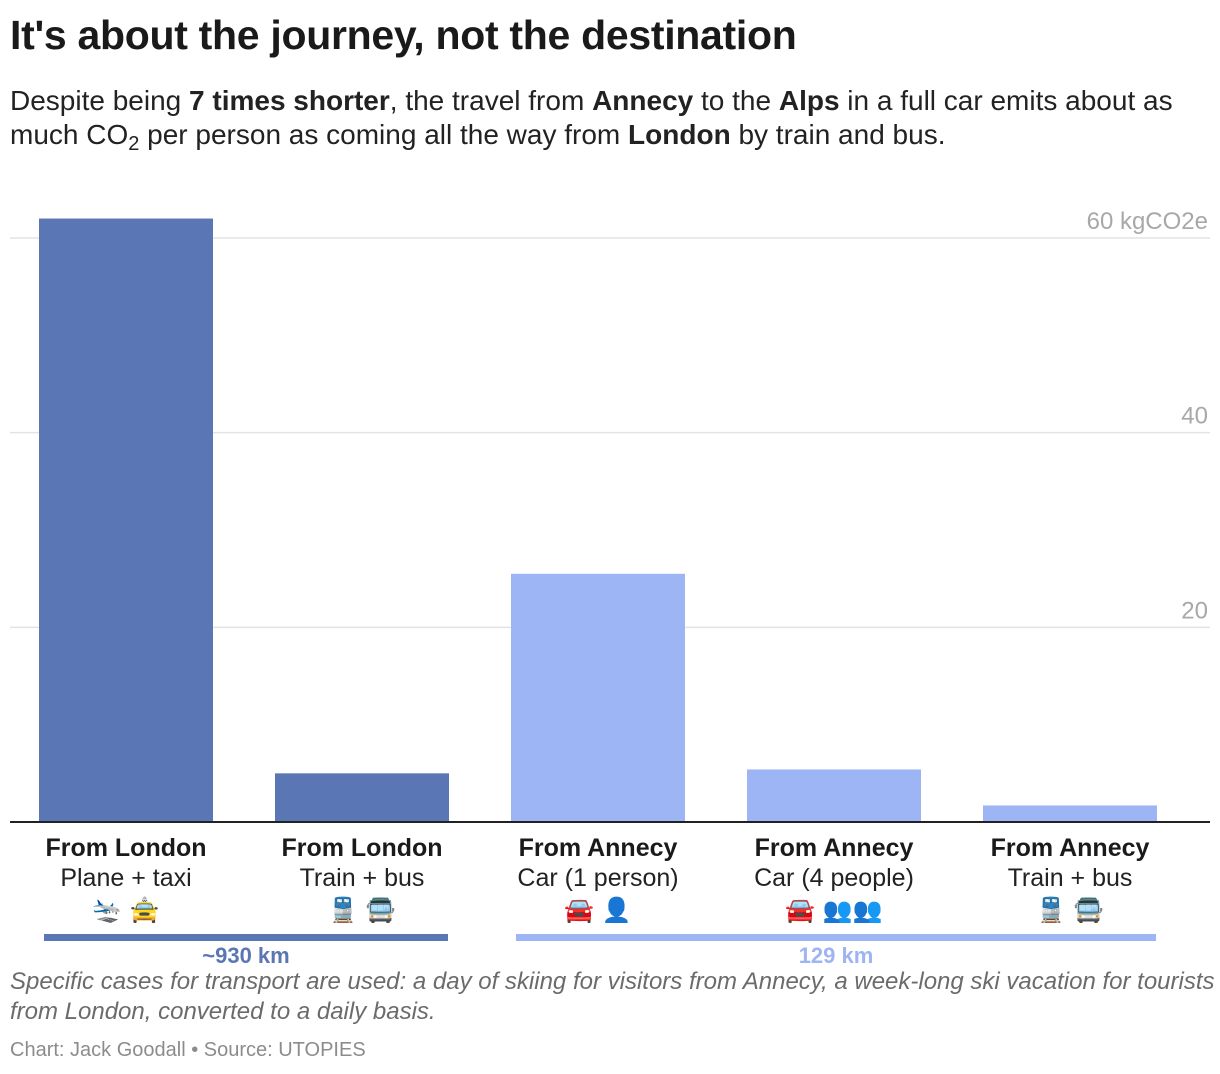 This screenshot has width=1220, height=1074. I want to click on y-tick-label: 20, so click(1194, 610).